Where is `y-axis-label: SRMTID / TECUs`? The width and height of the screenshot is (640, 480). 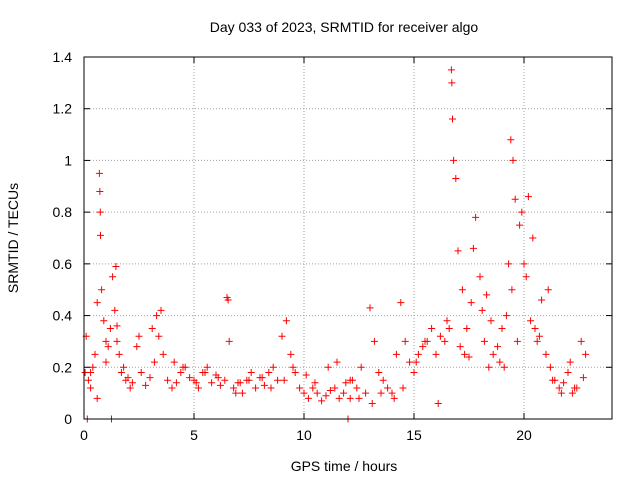
y-axis-label: SRMTID / TECUs is located at coordinates (13, 238).